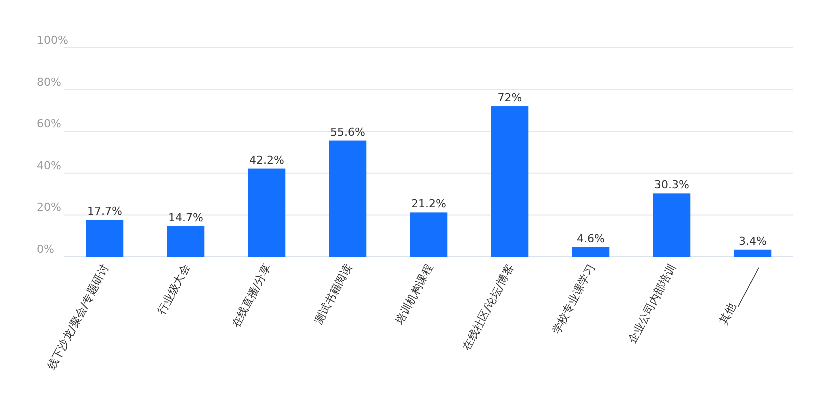 The width and height of the screenshot is (830, 414). What do you see at coordinates (414, 295) in the screenshot?
I see `x-tick-label: 培训机构课程` at bounding box center [414, 295].